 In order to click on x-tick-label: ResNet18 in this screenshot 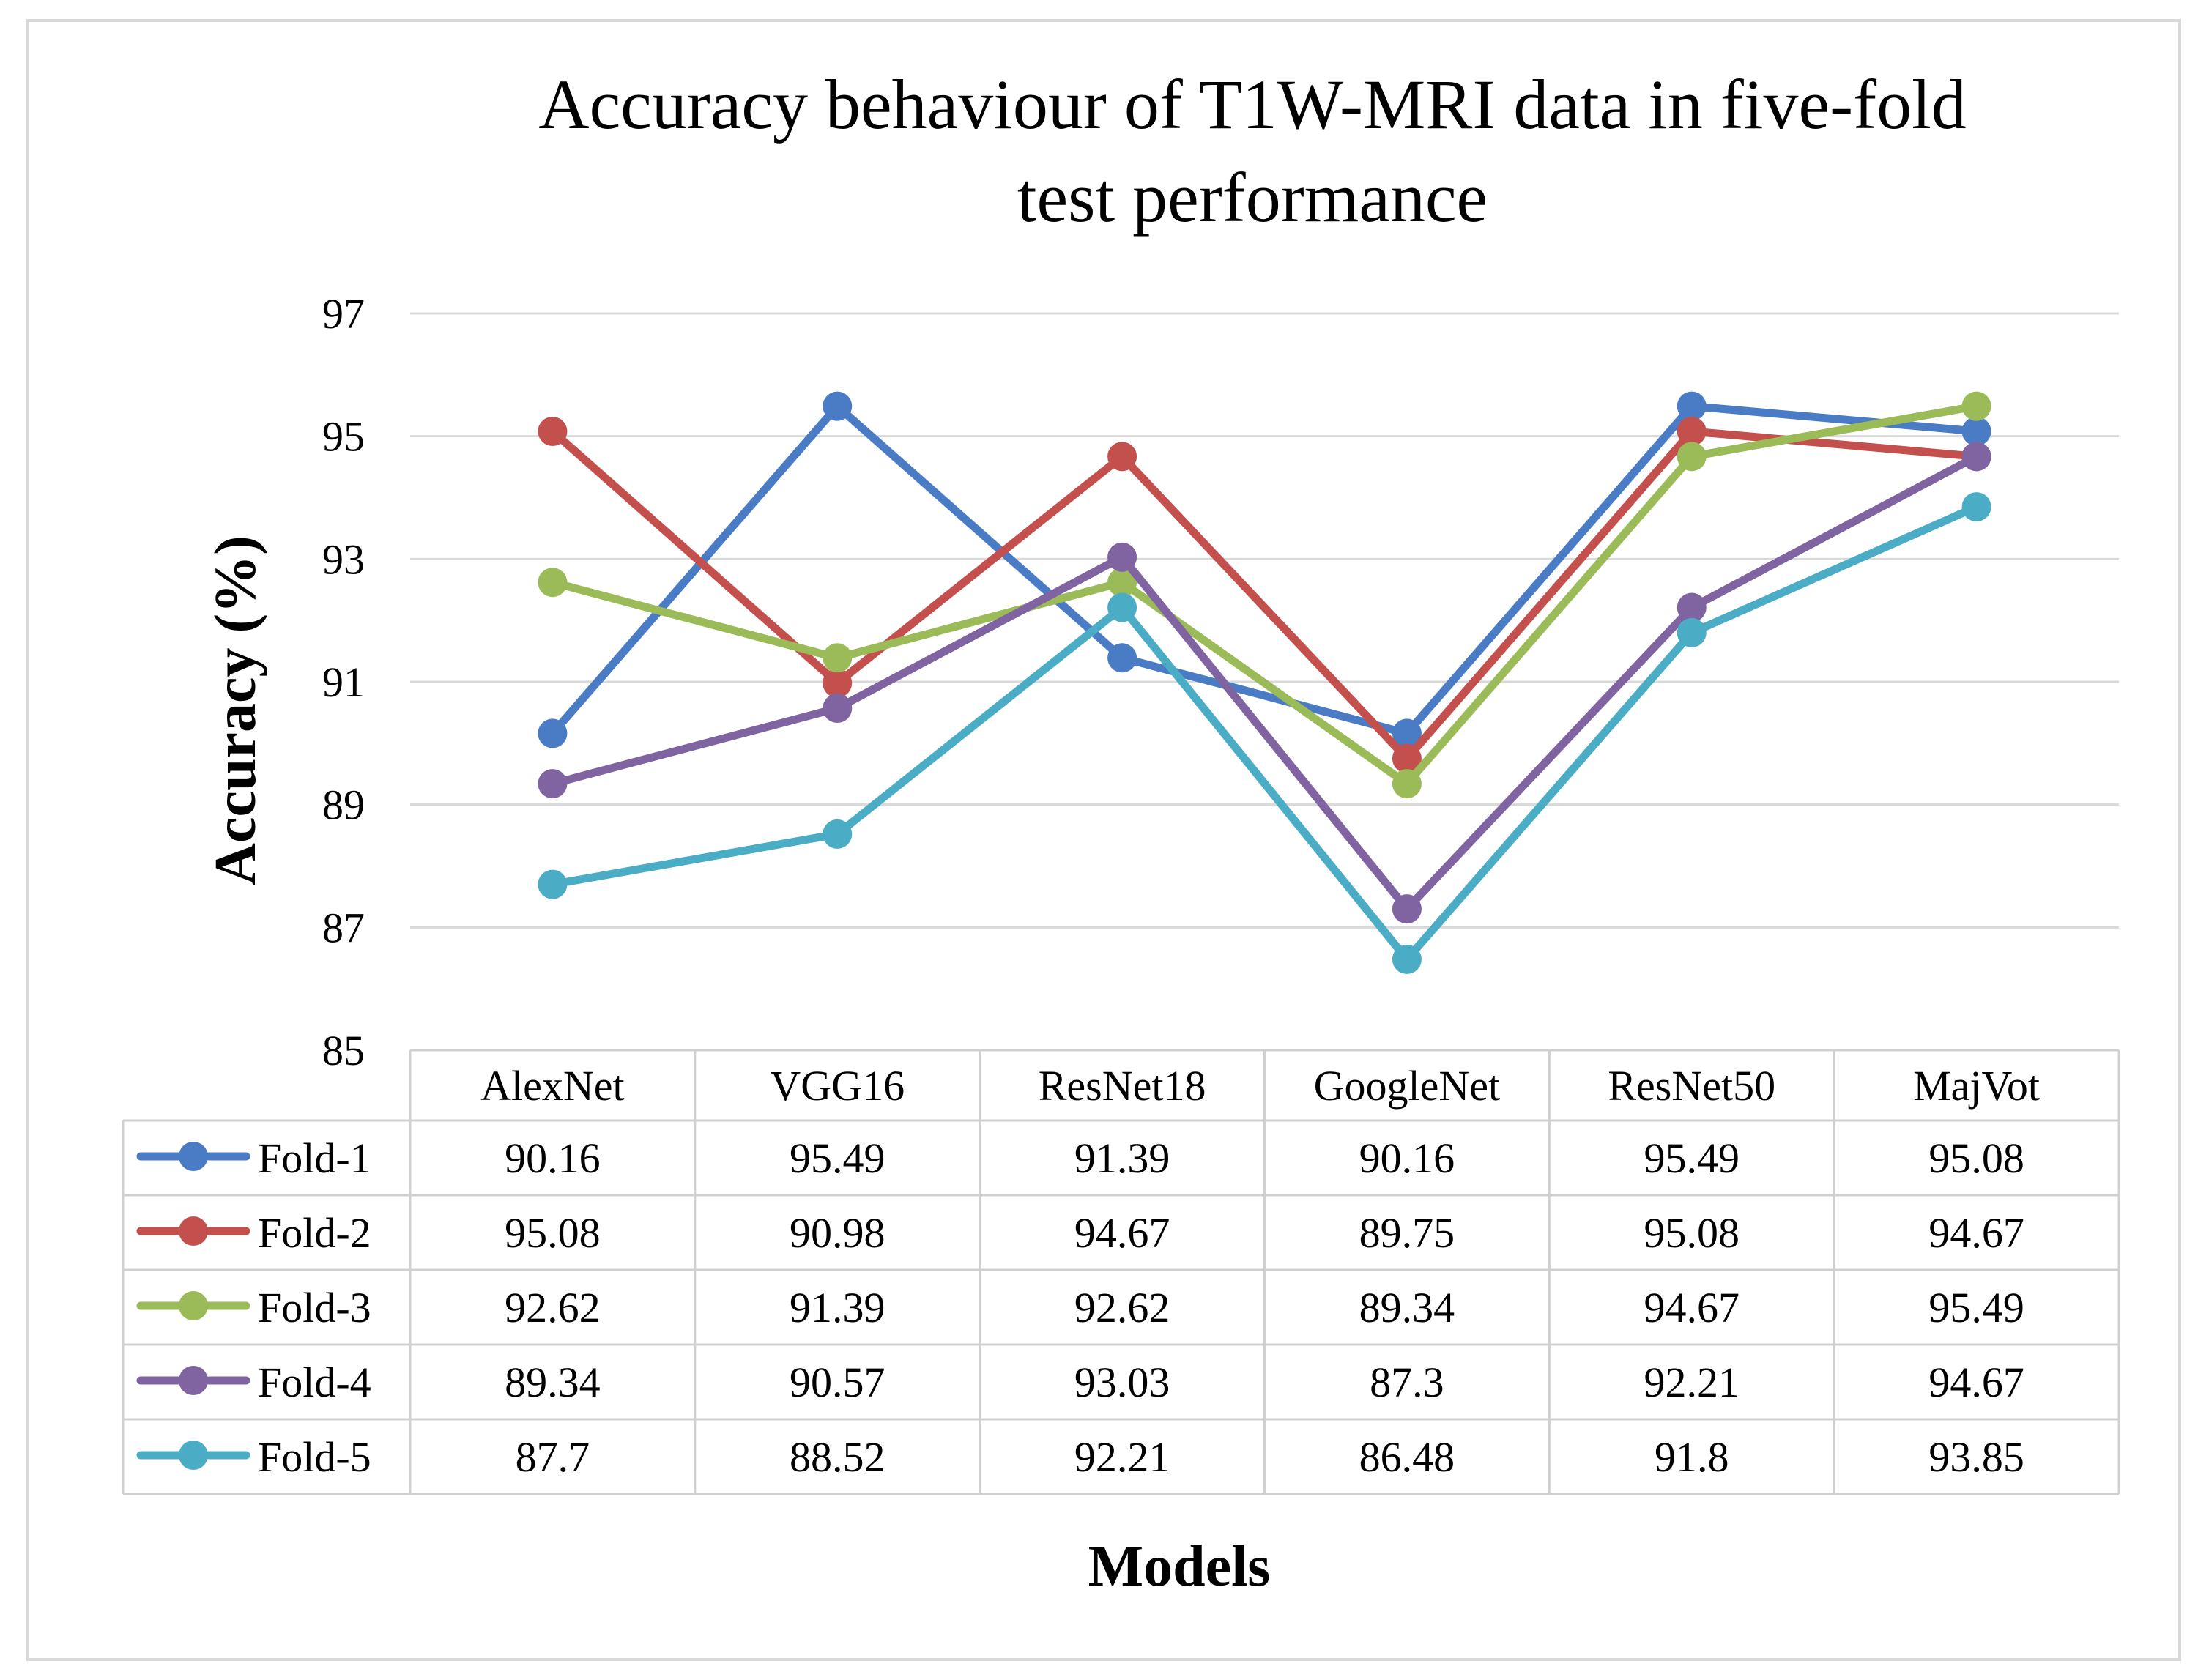, I will do `click(1122, 1086)`.